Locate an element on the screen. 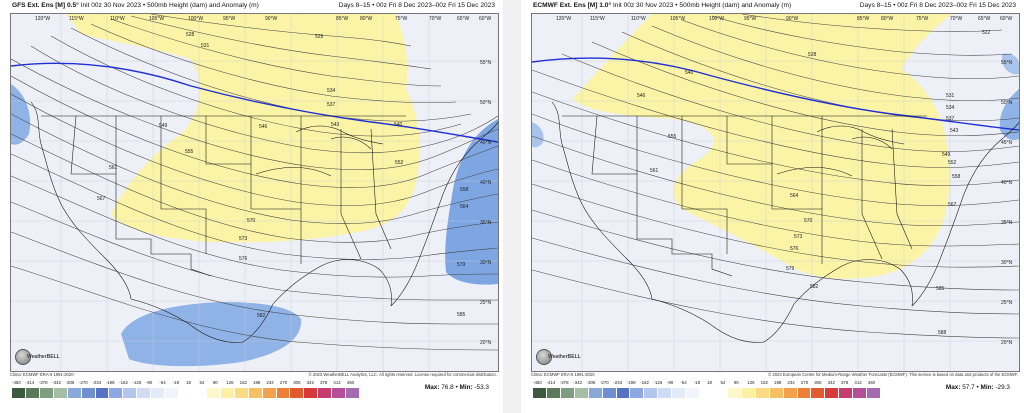 Image resolution: width=1024 pixels, height=413 pixels. ecmwf-lat-label: 45°N is located at coordinates (1007, 143).